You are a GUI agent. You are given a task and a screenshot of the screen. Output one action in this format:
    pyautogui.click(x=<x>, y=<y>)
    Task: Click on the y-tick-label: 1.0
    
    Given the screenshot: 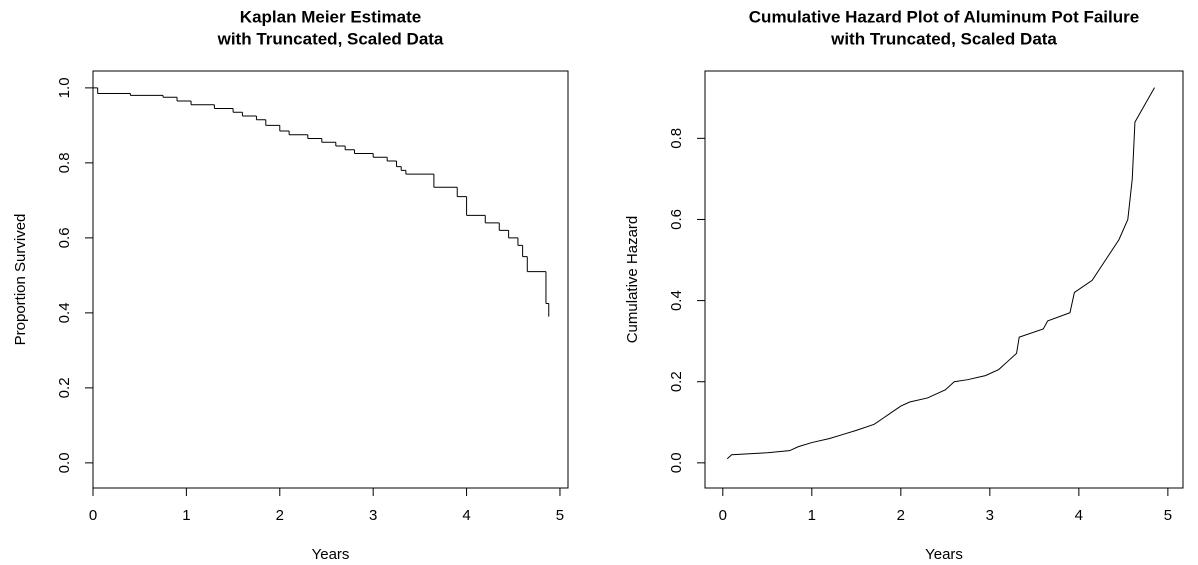 What is the action you would take?
    pyautogui.click(x=64, y=87)
    